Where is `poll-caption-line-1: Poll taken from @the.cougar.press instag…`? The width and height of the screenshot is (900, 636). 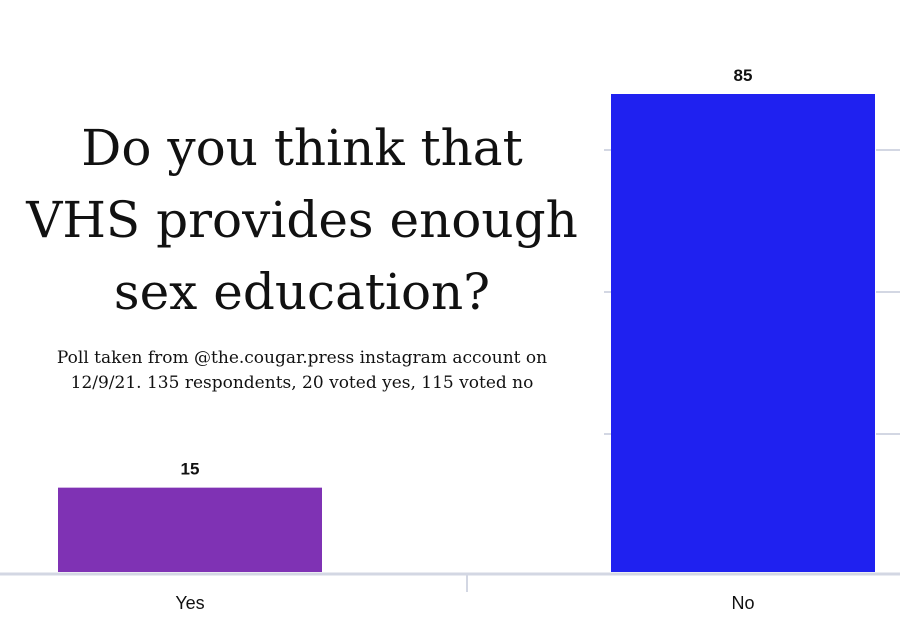 poll-caption-line-1: Poll taken from @the.cougar.press instag… is located at coordinates (302, 358).